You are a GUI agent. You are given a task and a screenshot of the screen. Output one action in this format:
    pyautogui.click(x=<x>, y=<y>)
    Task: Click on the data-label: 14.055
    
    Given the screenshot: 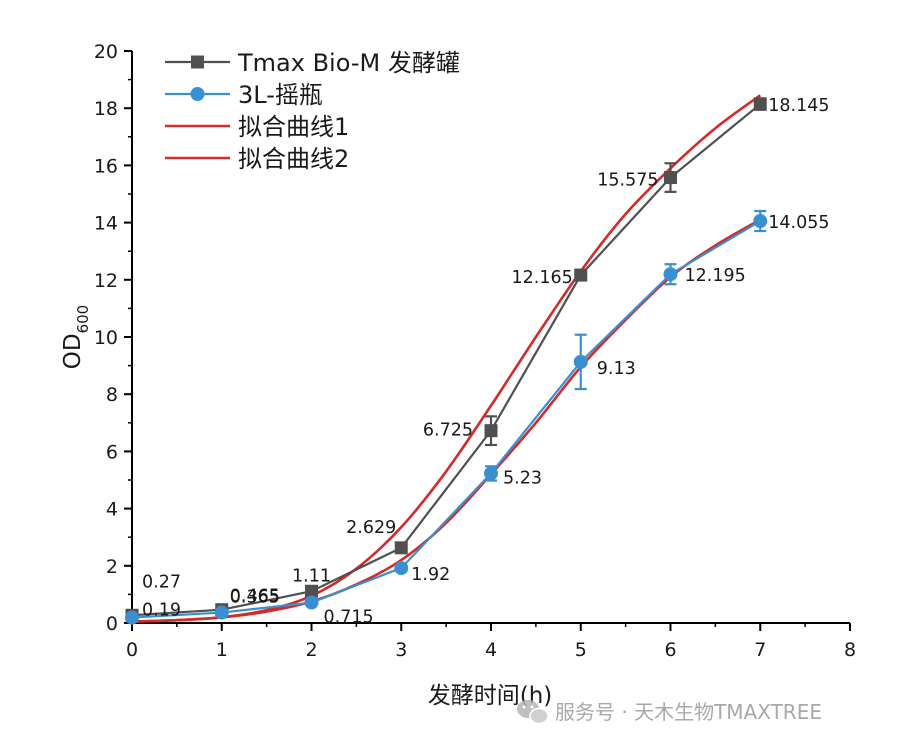 What is the action you would take?
    pyautogui.click(x=798, y=223)
    